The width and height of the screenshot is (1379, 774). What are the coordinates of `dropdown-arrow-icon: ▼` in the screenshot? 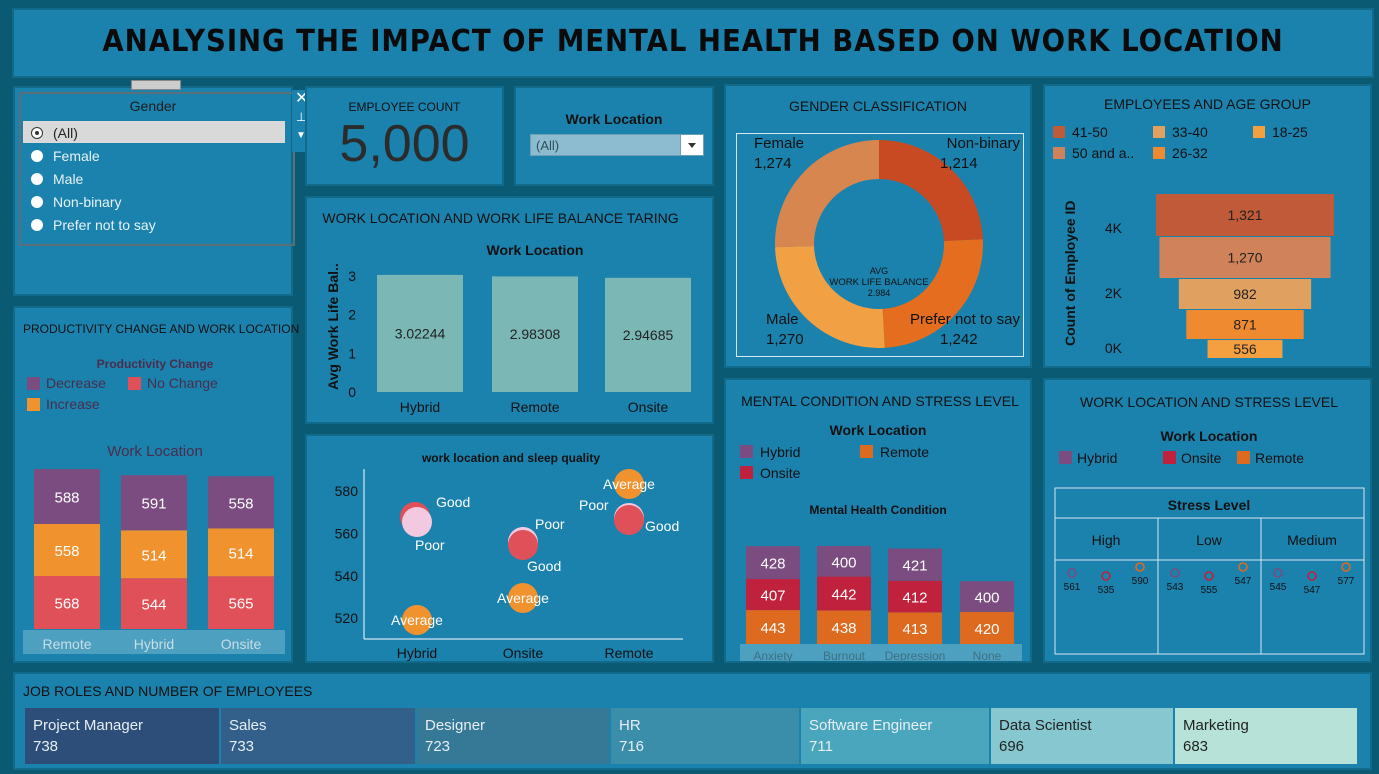 It's located at (301, 135).